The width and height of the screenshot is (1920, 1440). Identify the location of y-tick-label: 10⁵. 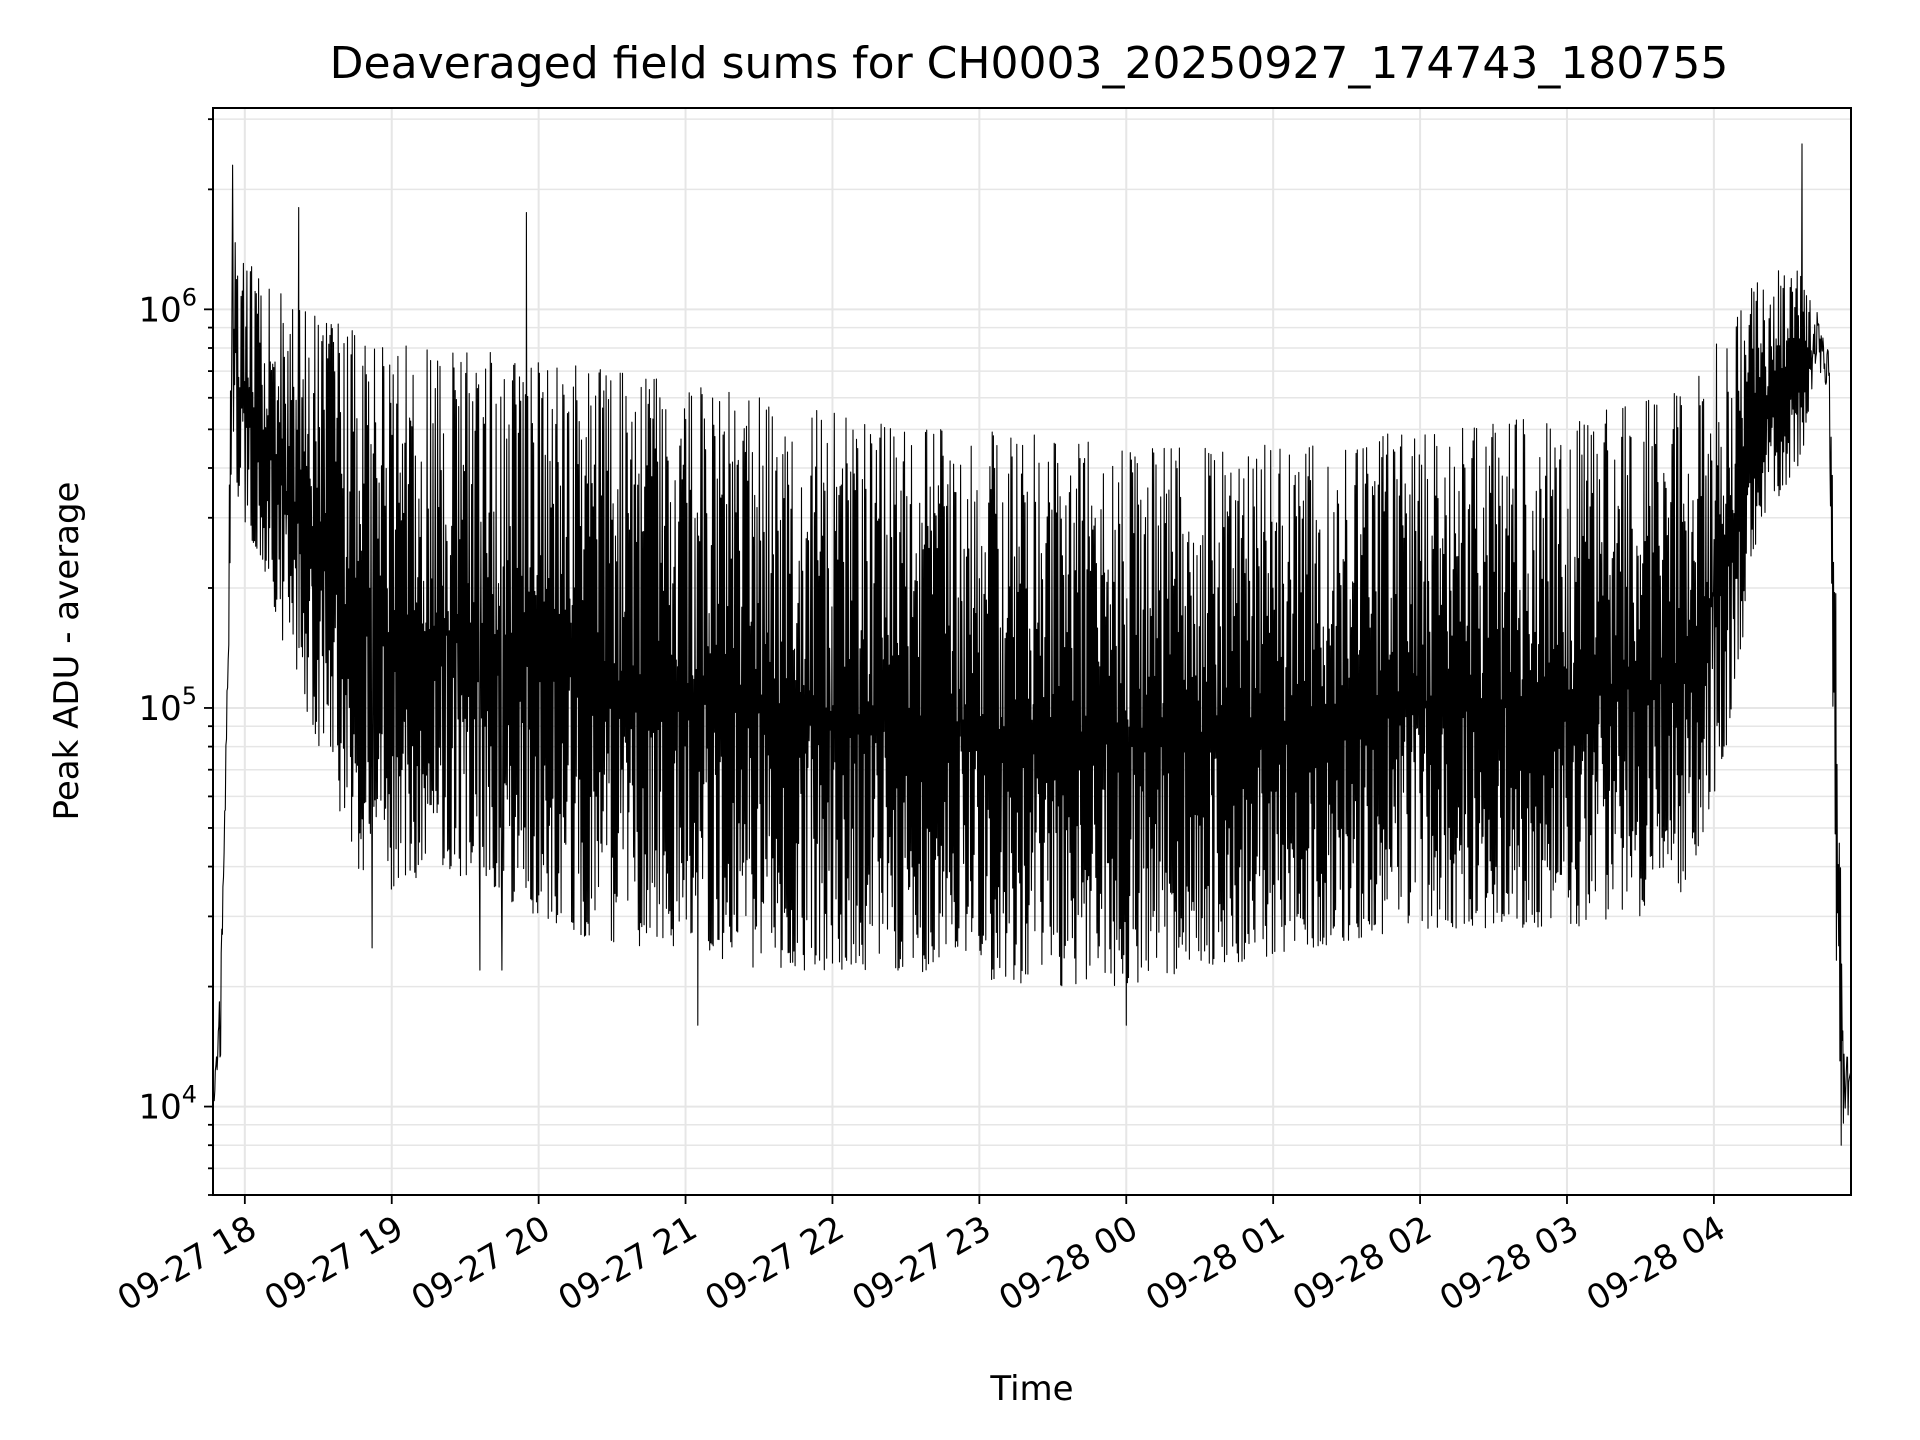
(167, 705).